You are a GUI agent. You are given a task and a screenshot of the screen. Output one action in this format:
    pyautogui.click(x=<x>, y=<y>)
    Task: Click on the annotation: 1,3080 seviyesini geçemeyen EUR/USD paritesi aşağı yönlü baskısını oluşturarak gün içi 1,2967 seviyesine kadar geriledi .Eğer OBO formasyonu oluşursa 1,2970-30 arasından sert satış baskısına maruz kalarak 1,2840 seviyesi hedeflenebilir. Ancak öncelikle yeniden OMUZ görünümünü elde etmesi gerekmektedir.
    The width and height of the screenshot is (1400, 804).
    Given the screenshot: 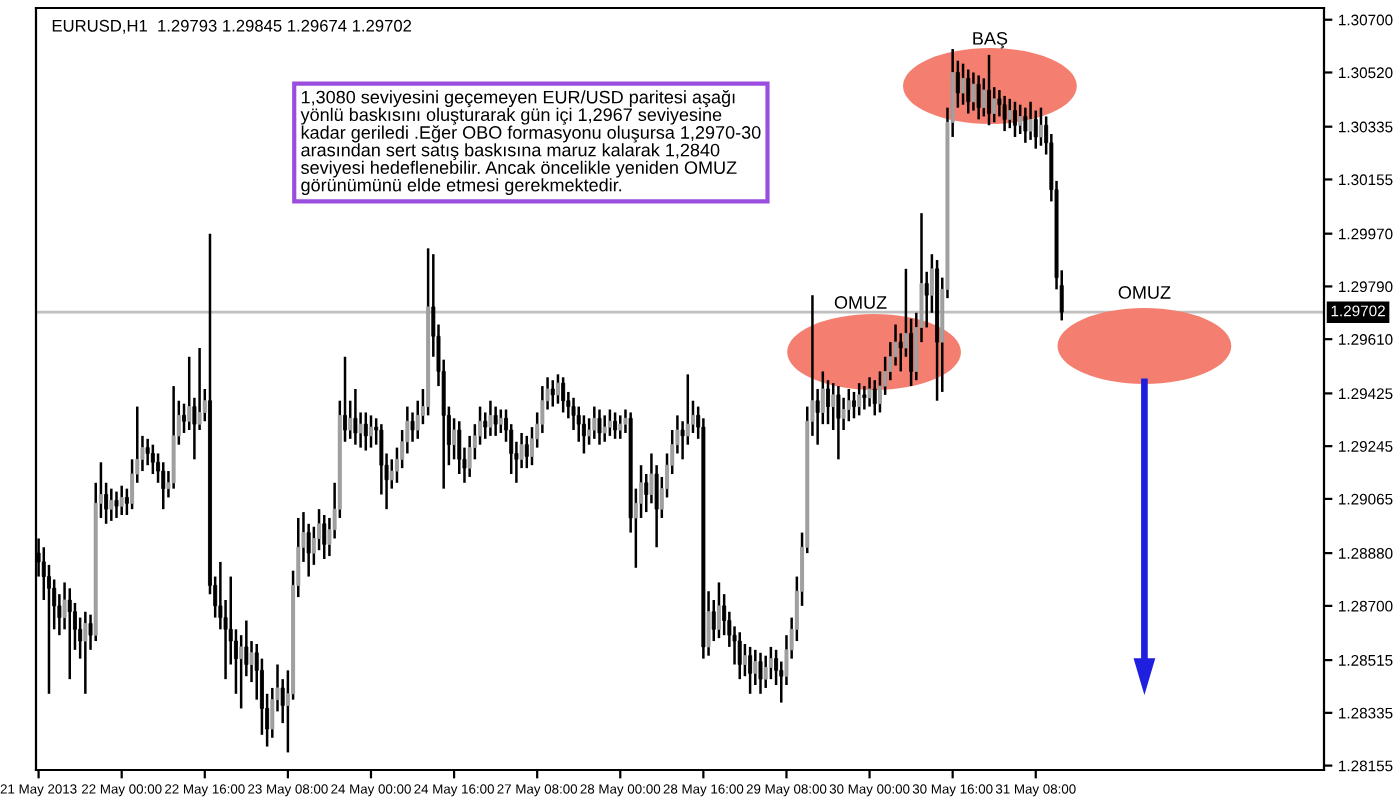 What is the action you would take?
    pyautogui.click(x=530, y=143)
    